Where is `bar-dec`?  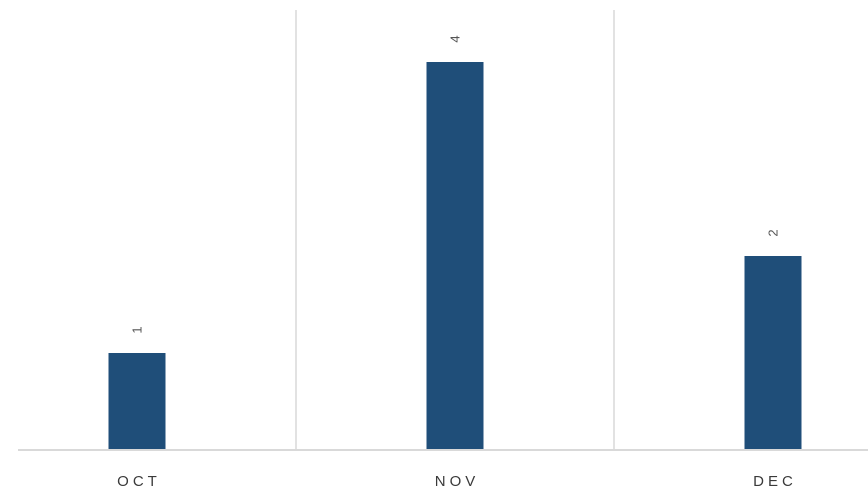 bar-dec is located at coordinates (773, 353).